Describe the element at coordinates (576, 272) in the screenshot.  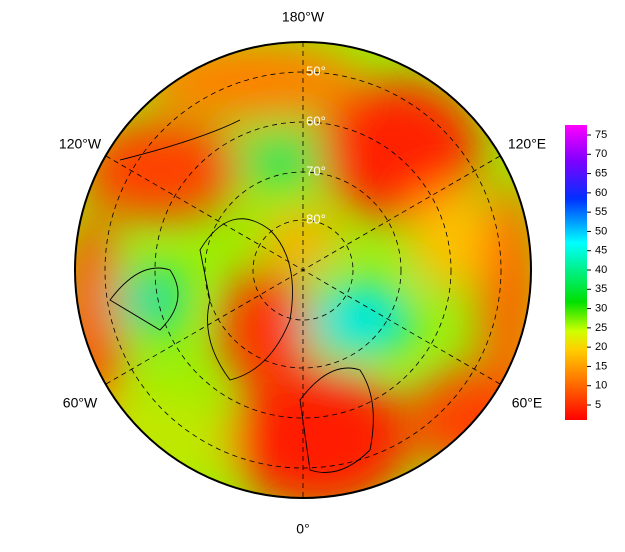
I see `colorbar` at that location.